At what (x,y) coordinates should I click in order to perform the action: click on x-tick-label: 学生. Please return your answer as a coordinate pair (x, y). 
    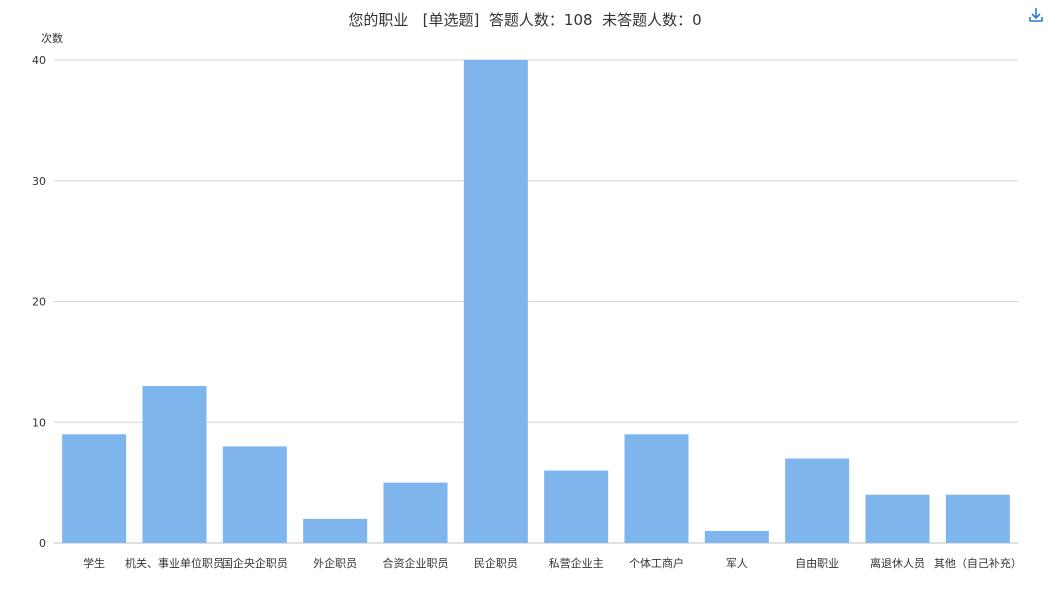
    Looking at the image, I should click on (94, 563).